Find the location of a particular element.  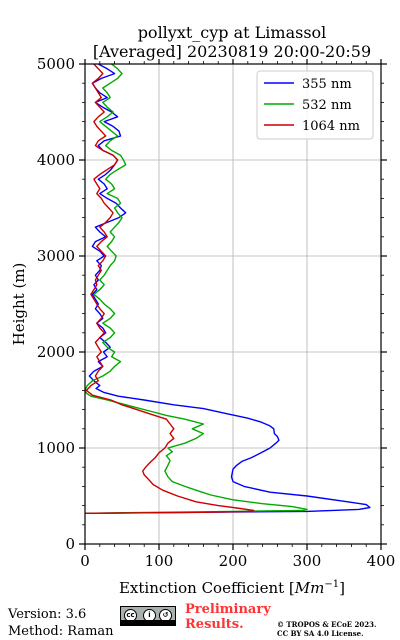

cc-icon: cc is located at coordinates (130, 615).